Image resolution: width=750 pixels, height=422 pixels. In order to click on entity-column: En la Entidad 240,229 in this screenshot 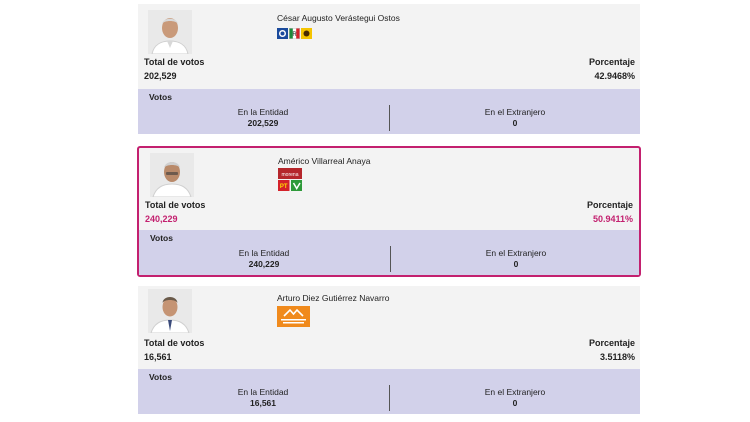, I will do `click(264, 259)`.